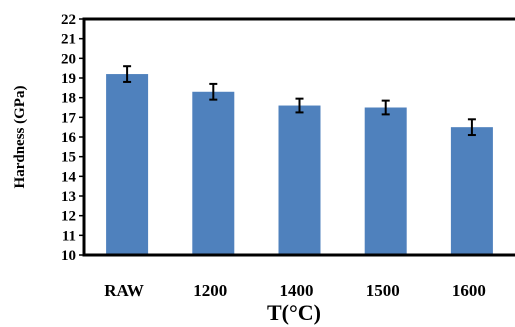  Describe the element at coordinates (68, 59) in the screenshot. I see `y-tick-label: 20` at that location.